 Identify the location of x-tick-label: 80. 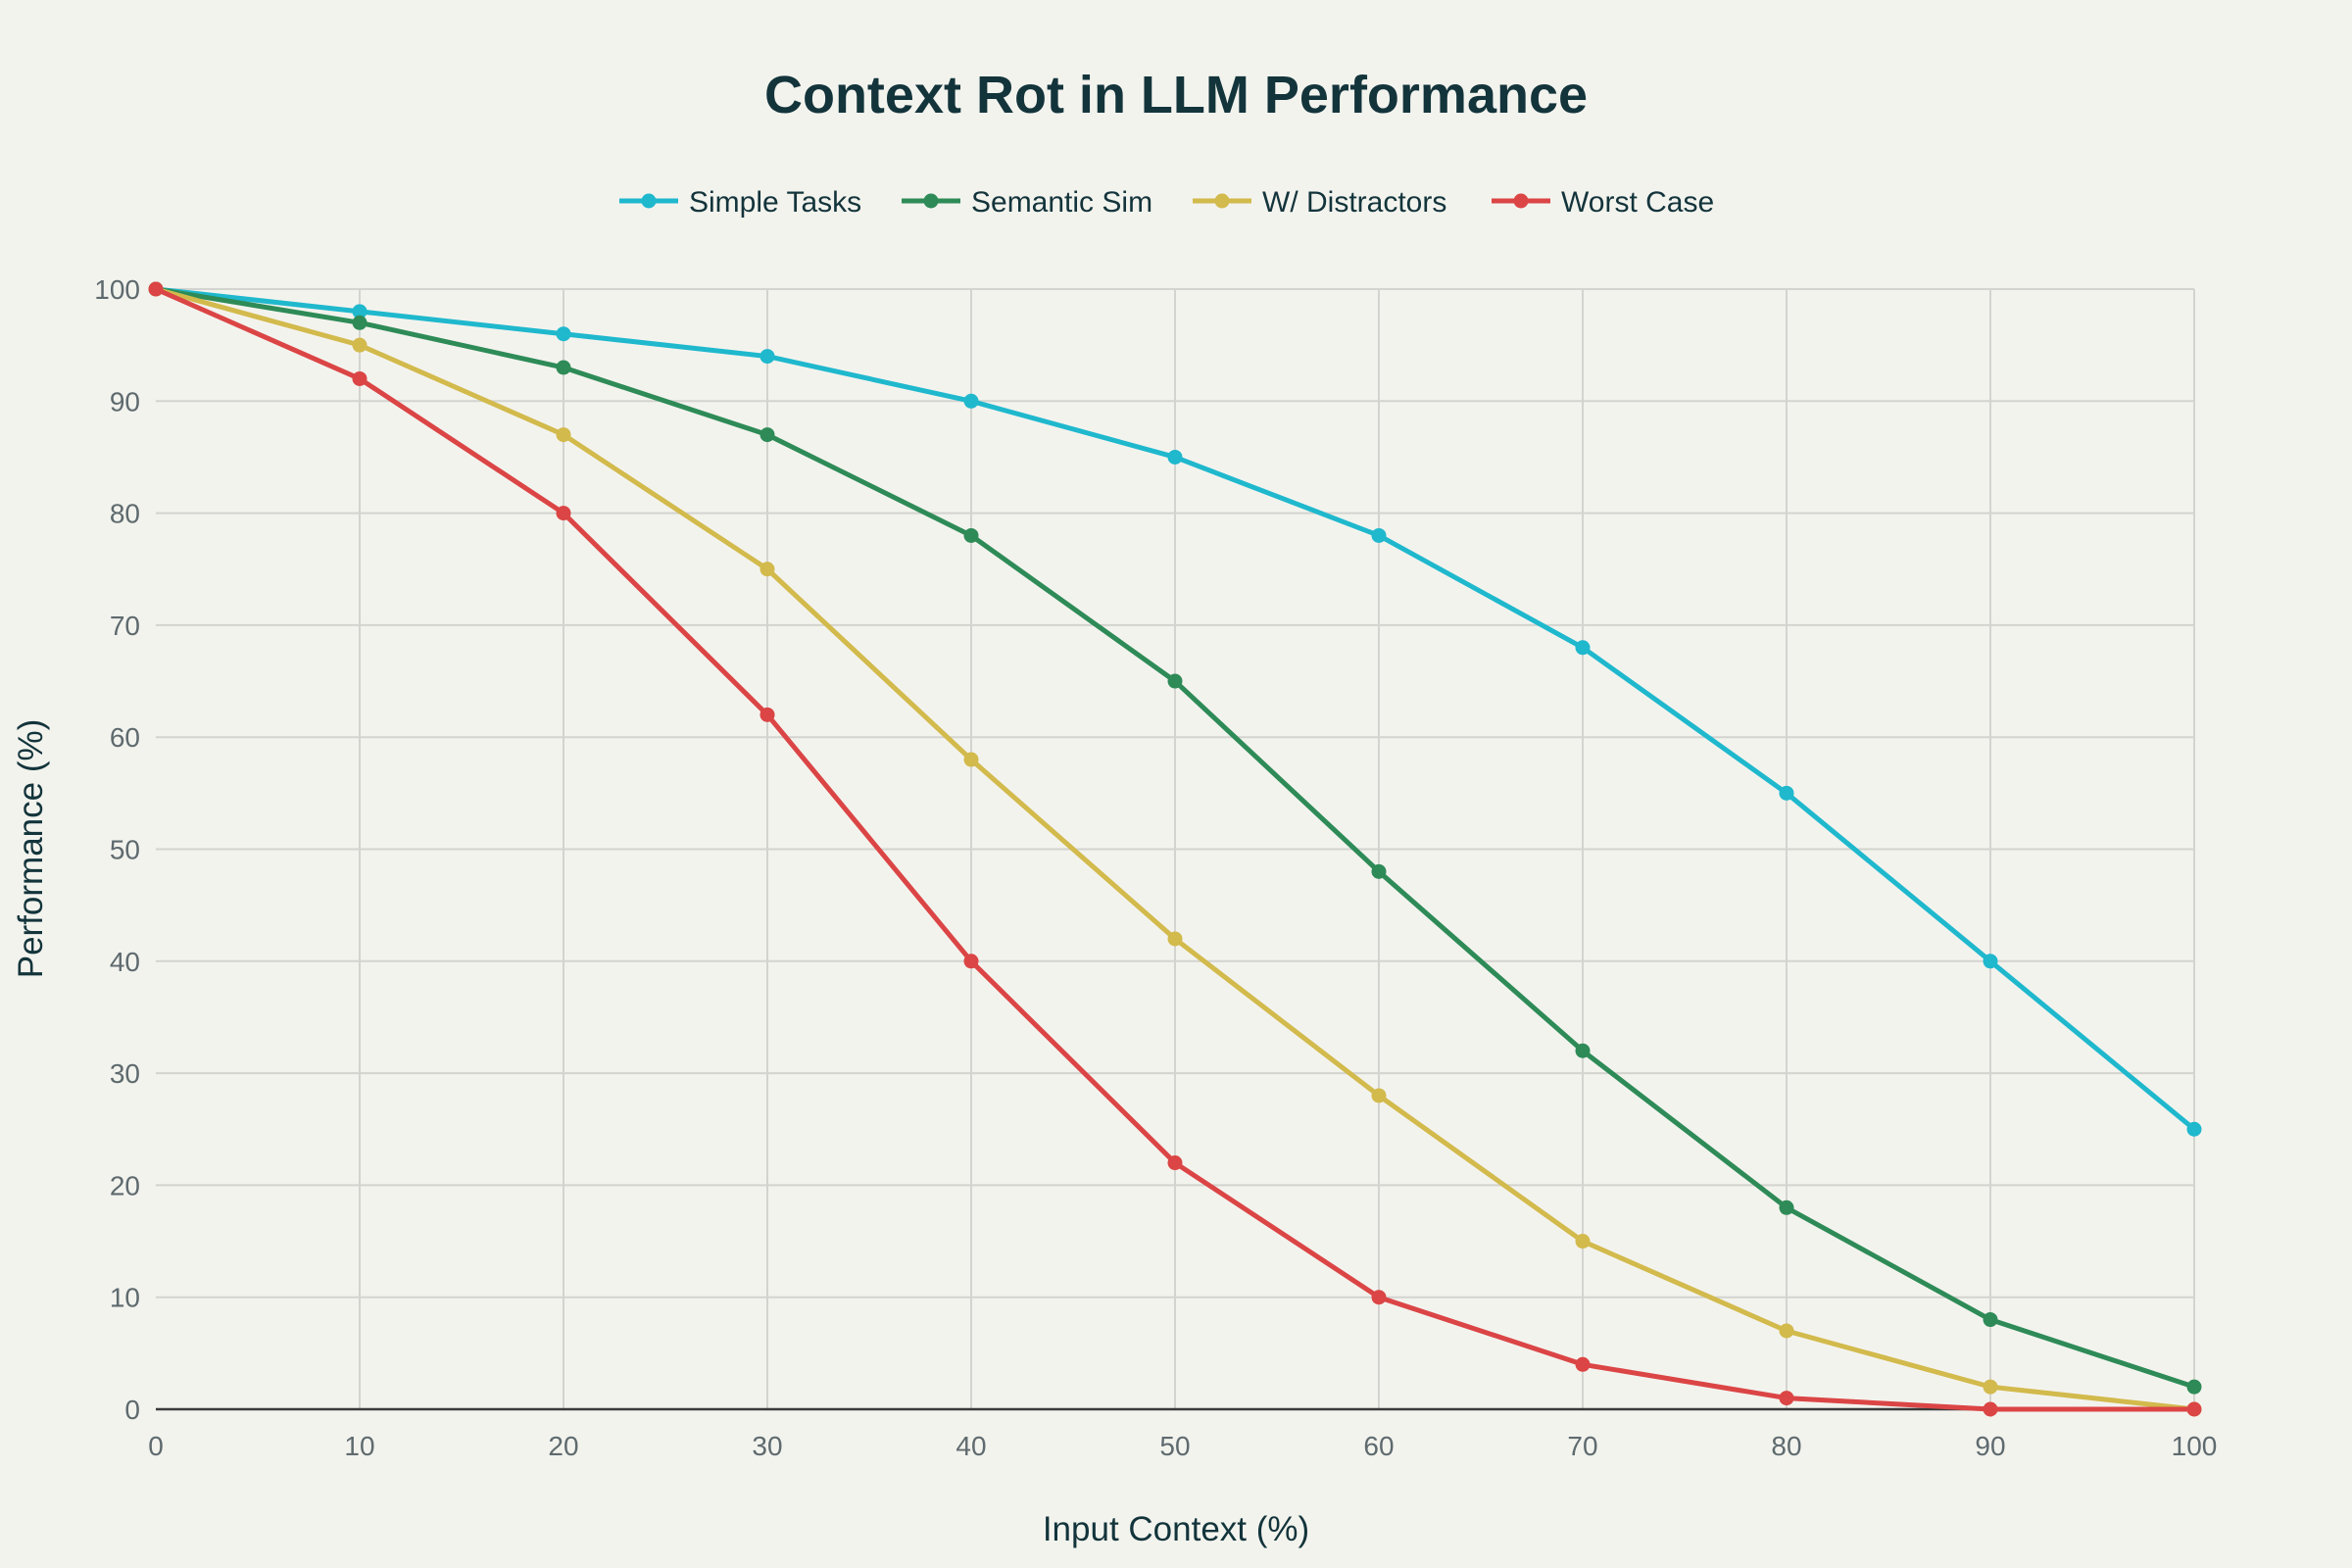
(1786, 1446).